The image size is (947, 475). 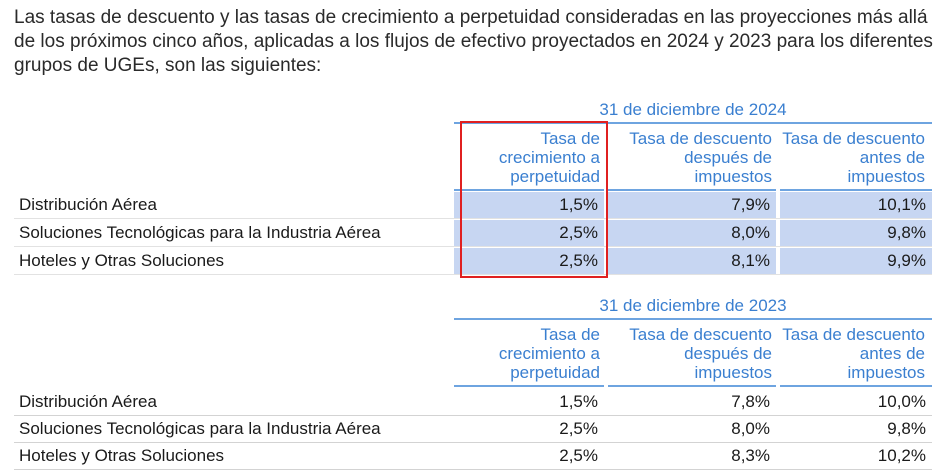 I want to click on period-header-2024: 31 de diciembre de 2024, so click(x=693, y=109).